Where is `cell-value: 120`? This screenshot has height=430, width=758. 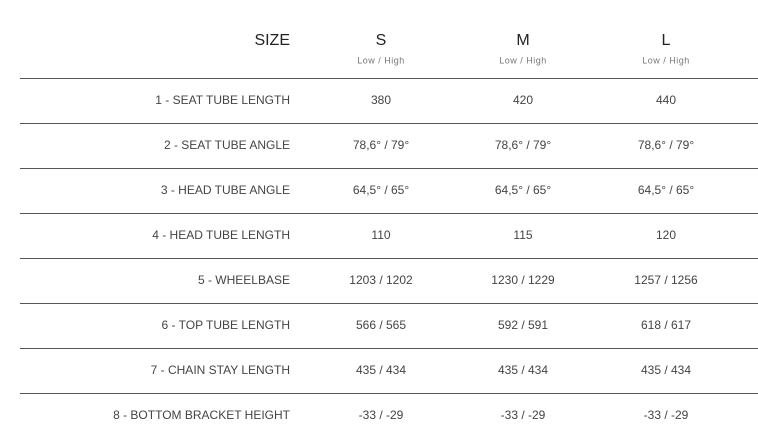 cell-value: 120 is located at coordinates (666, 235).